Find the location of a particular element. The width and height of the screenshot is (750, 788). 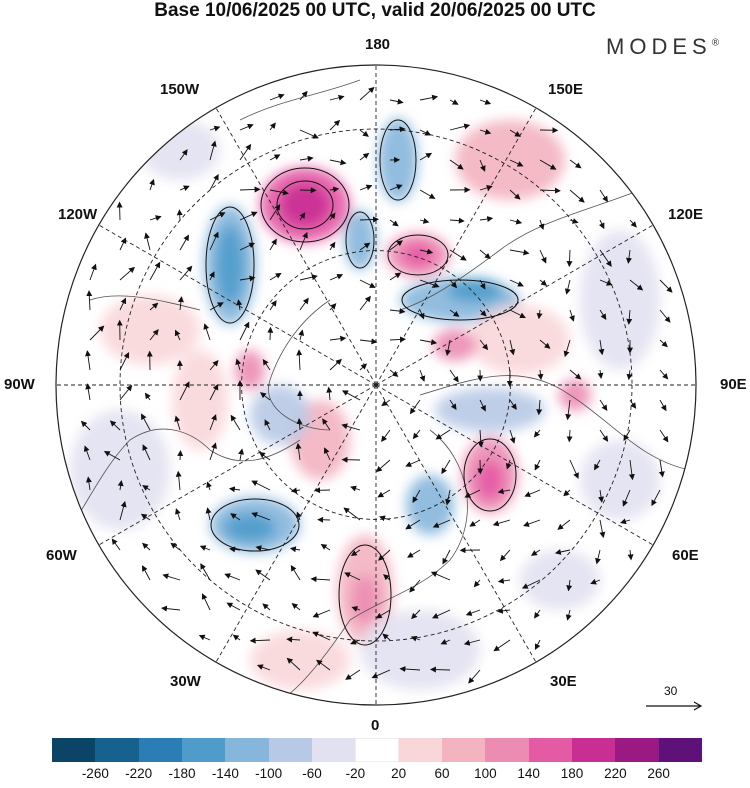

colorbar-tick-label: -60 is located at coordinates (312, 773).